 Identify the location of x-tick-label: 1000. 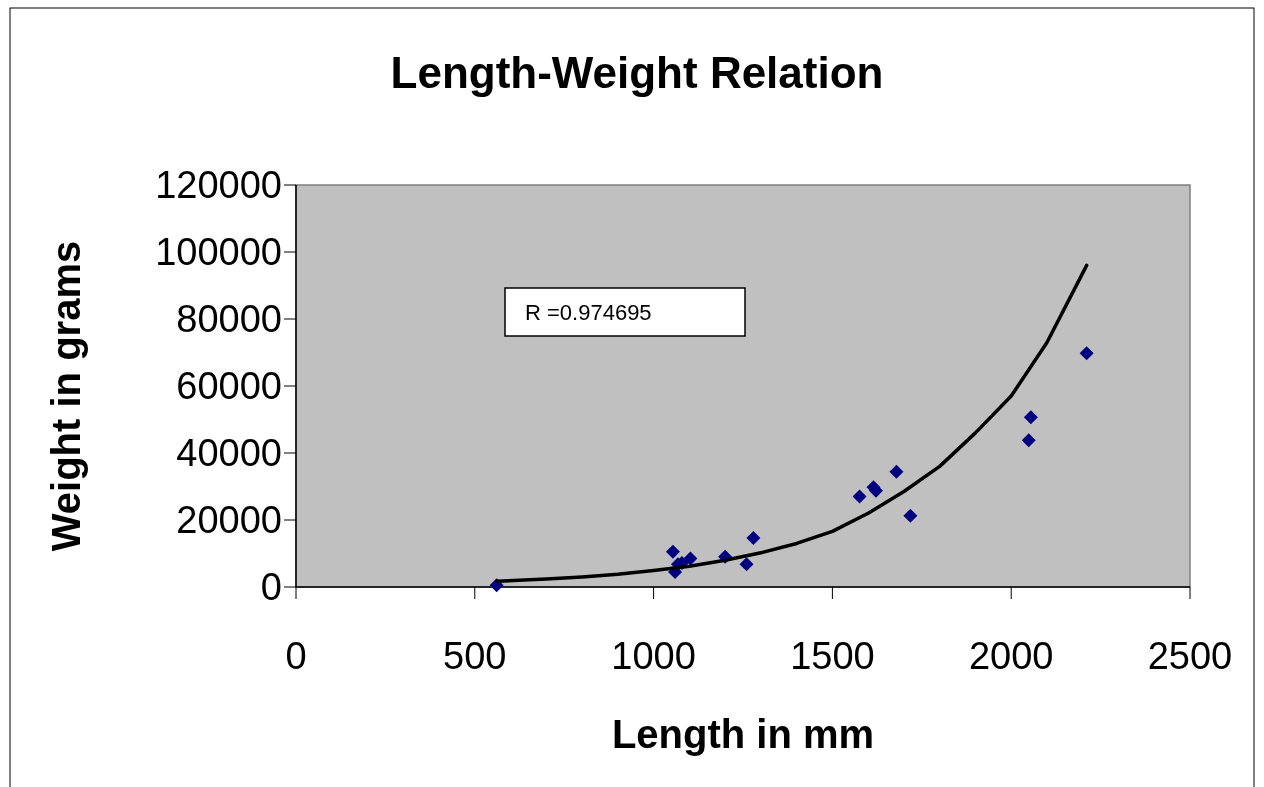
(653, 656).